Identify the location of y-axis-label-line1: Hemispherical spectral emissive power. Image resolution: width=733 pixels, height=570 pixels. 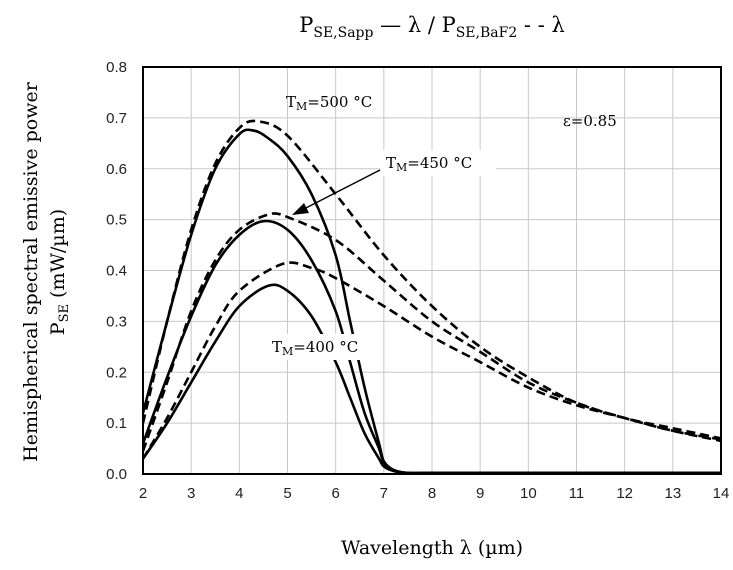
(31, 271).